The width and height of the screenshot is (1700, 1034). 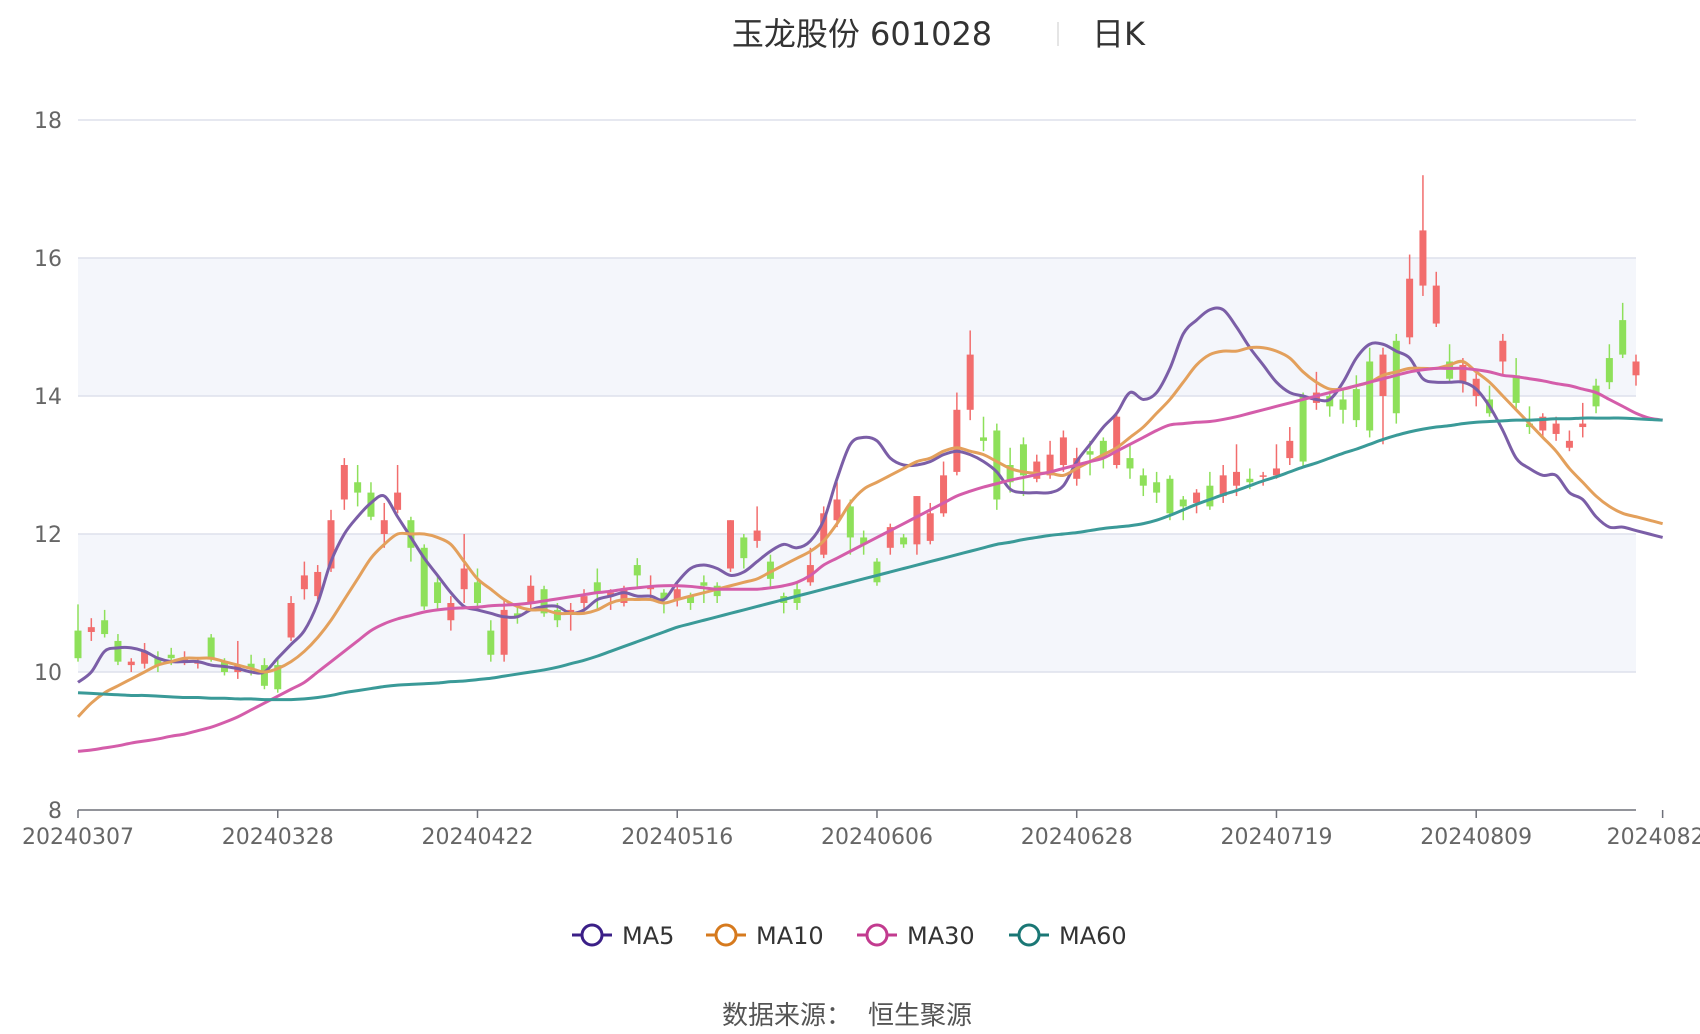 What do you see at coordinates (278, 837) in the screenshot?
I see `x-tick-label: 20240328` at bounding box center [278, 837].